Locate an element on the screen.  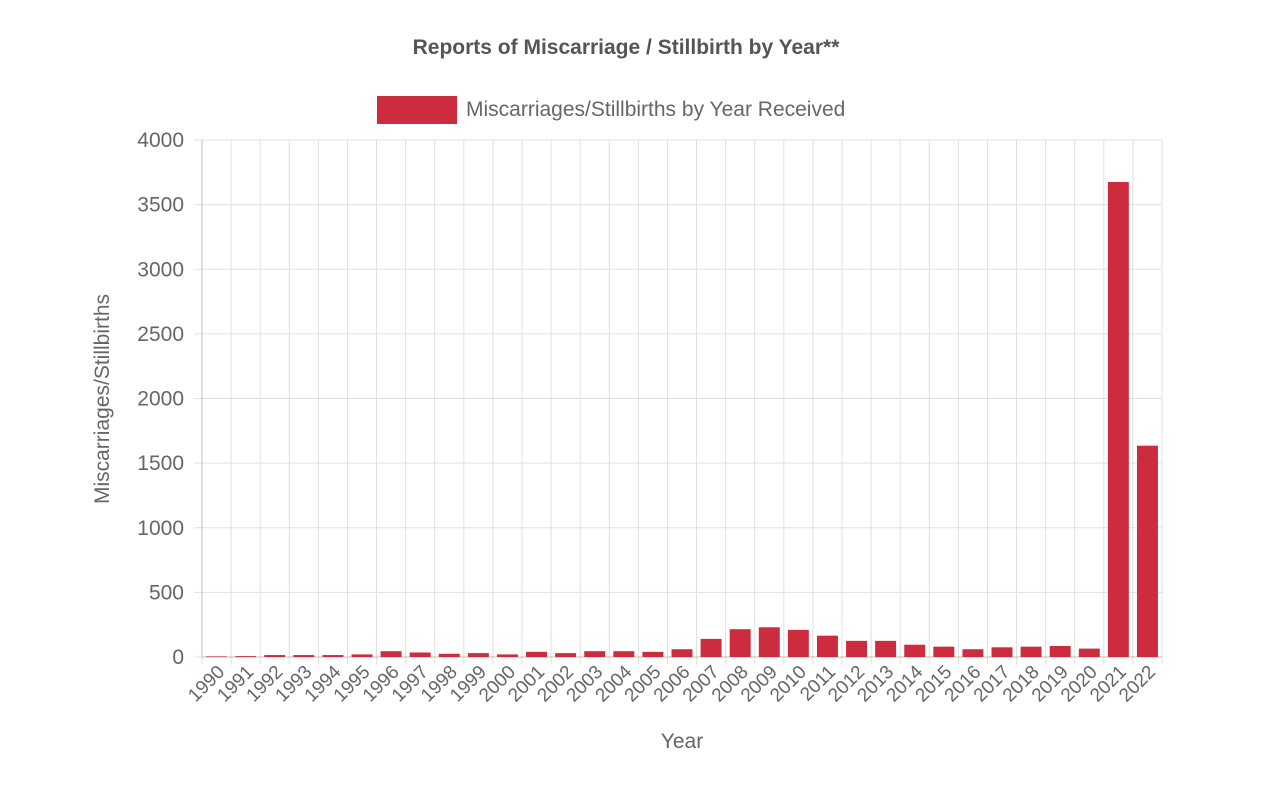
y-tick-label: 2500 is located at coordinates (160, 334).